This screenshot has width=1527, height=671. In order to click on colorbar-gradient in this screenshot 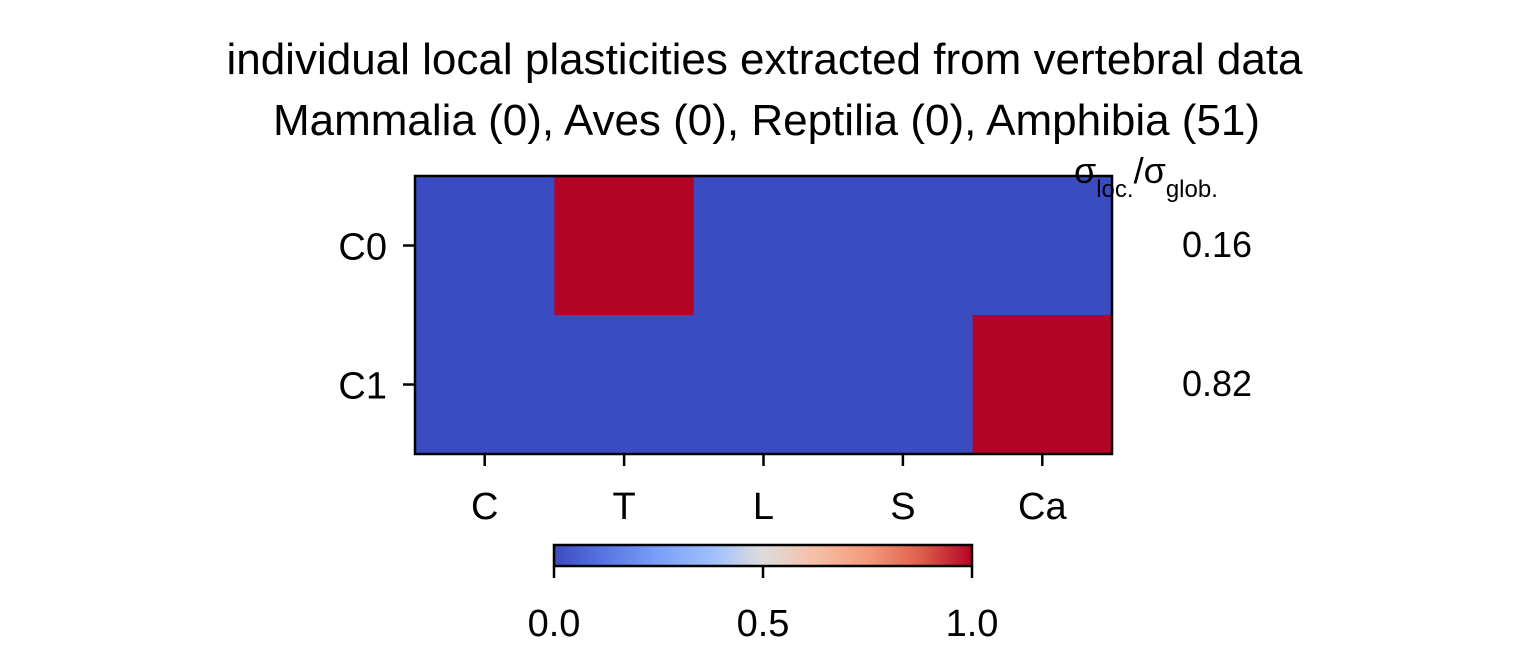, I will do `click(763, 555)`.